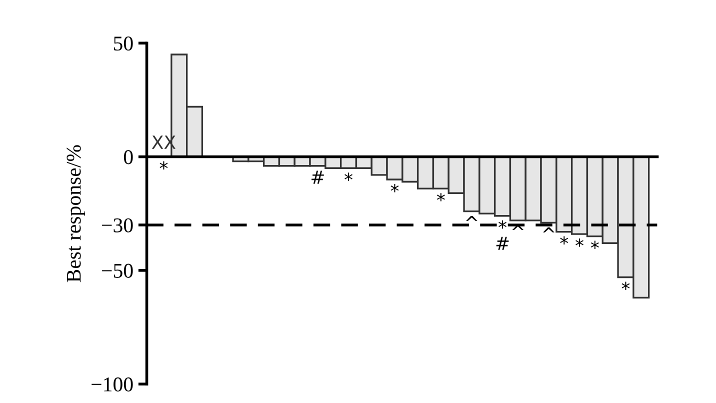 This screenshot has height=403, width=716. Describe the element at coordinates (76, 213) in the screenshot. I see `y-axis-title: Best response/%` at that location.